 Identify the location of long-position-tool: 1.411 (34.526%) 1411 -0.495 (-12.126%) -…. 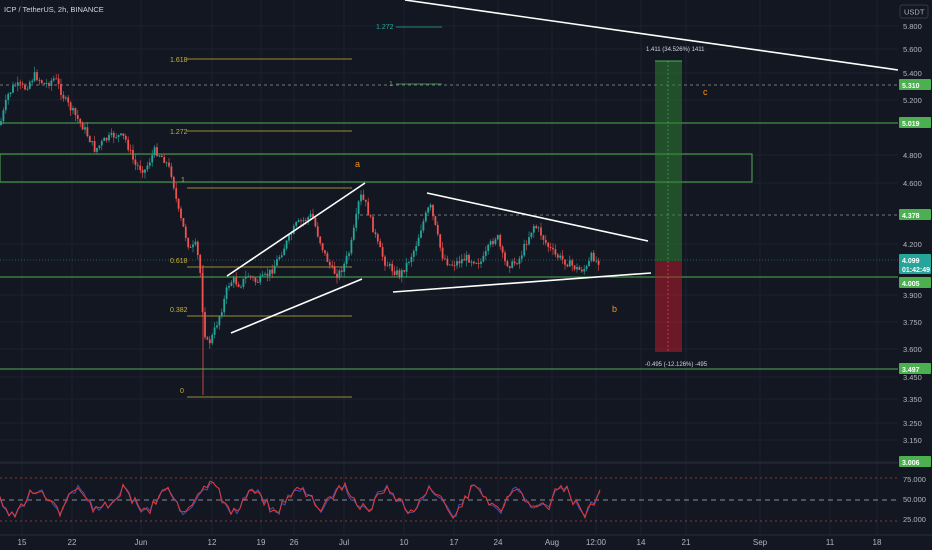
(676, 207).